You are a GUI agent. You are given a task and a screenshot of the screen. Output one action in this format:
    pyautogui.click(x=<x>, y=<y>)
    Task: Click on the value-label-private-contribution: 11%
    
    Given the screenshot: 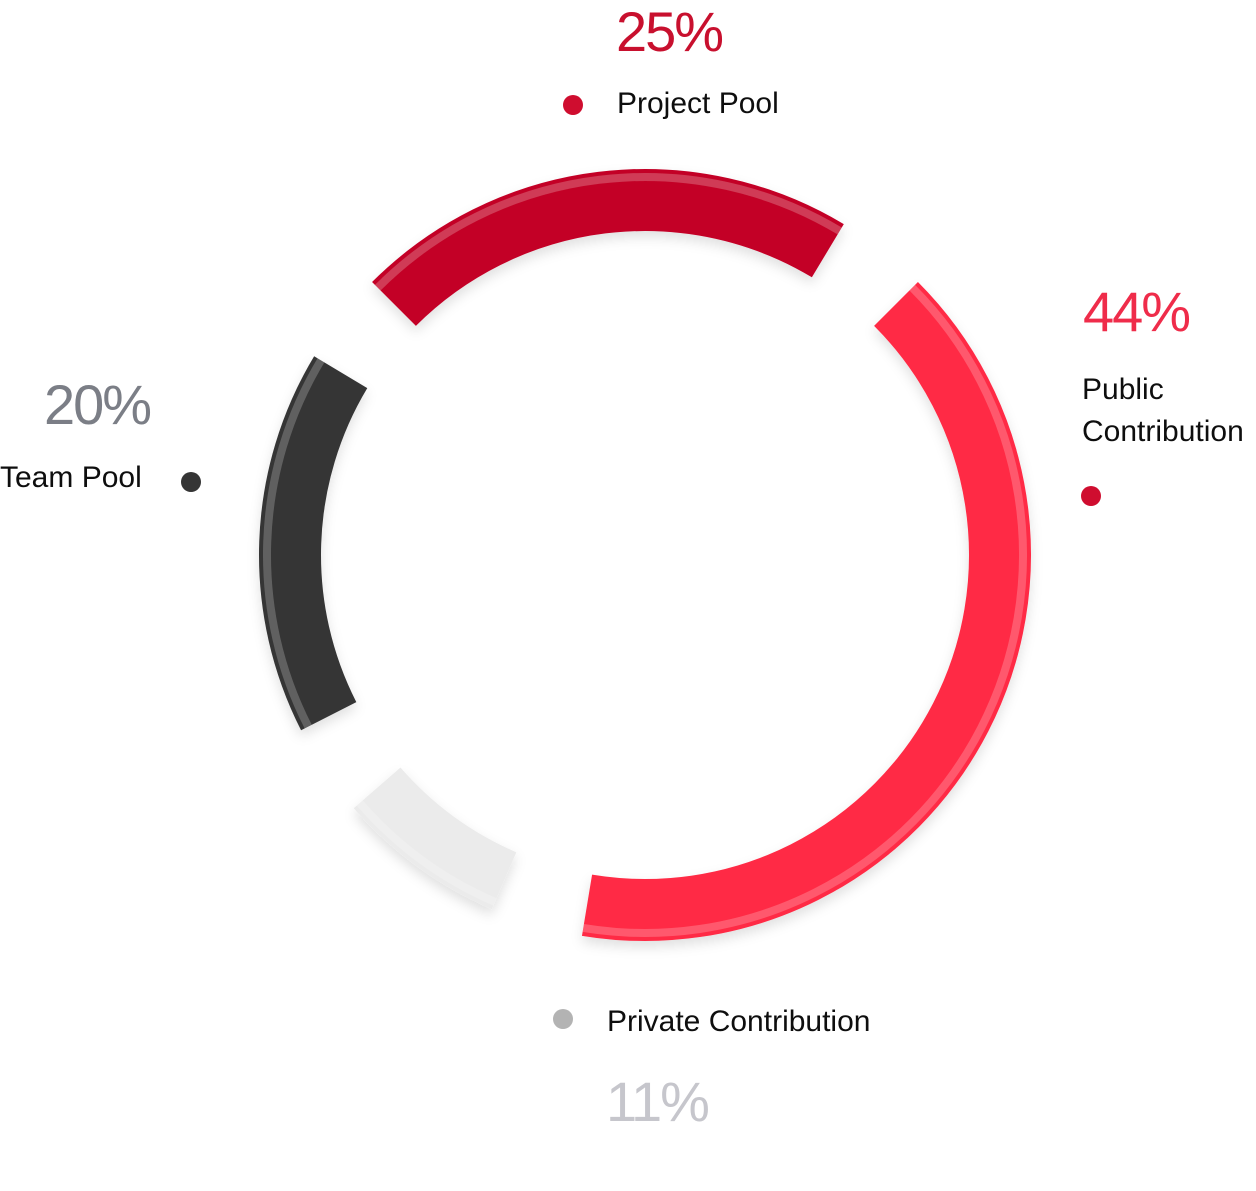 What is the action you would take?
    pyautogui.click(x=658, y=1101)
    